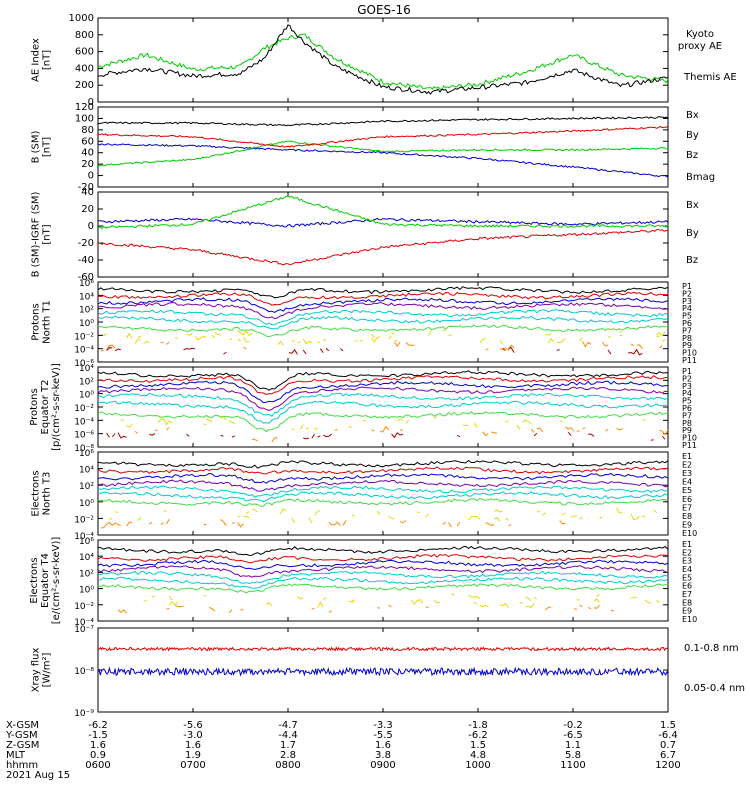 Image resolution: width=750 pixels, height=800 pixels. I want to click on x-axis-value: 4.8, so click(478, 755).